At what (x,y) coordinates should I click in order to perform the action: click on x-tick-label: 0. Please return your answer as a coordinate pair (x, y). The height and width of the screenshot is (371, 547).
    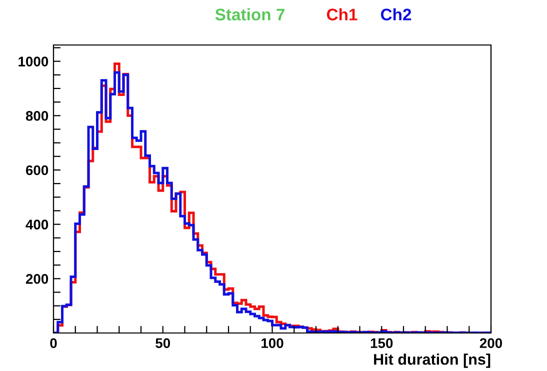
    Looking at the image, I should click on (53, 343).